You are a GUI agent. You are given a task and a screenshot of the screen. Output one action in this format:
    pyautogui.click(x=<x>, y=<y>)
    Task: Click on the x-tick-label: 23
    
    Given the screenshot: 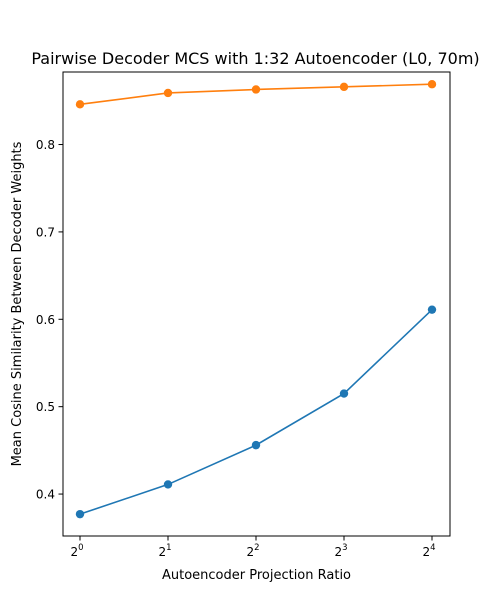 What is the action you would take?
    pyautogui.click(x=340, y=551)
    